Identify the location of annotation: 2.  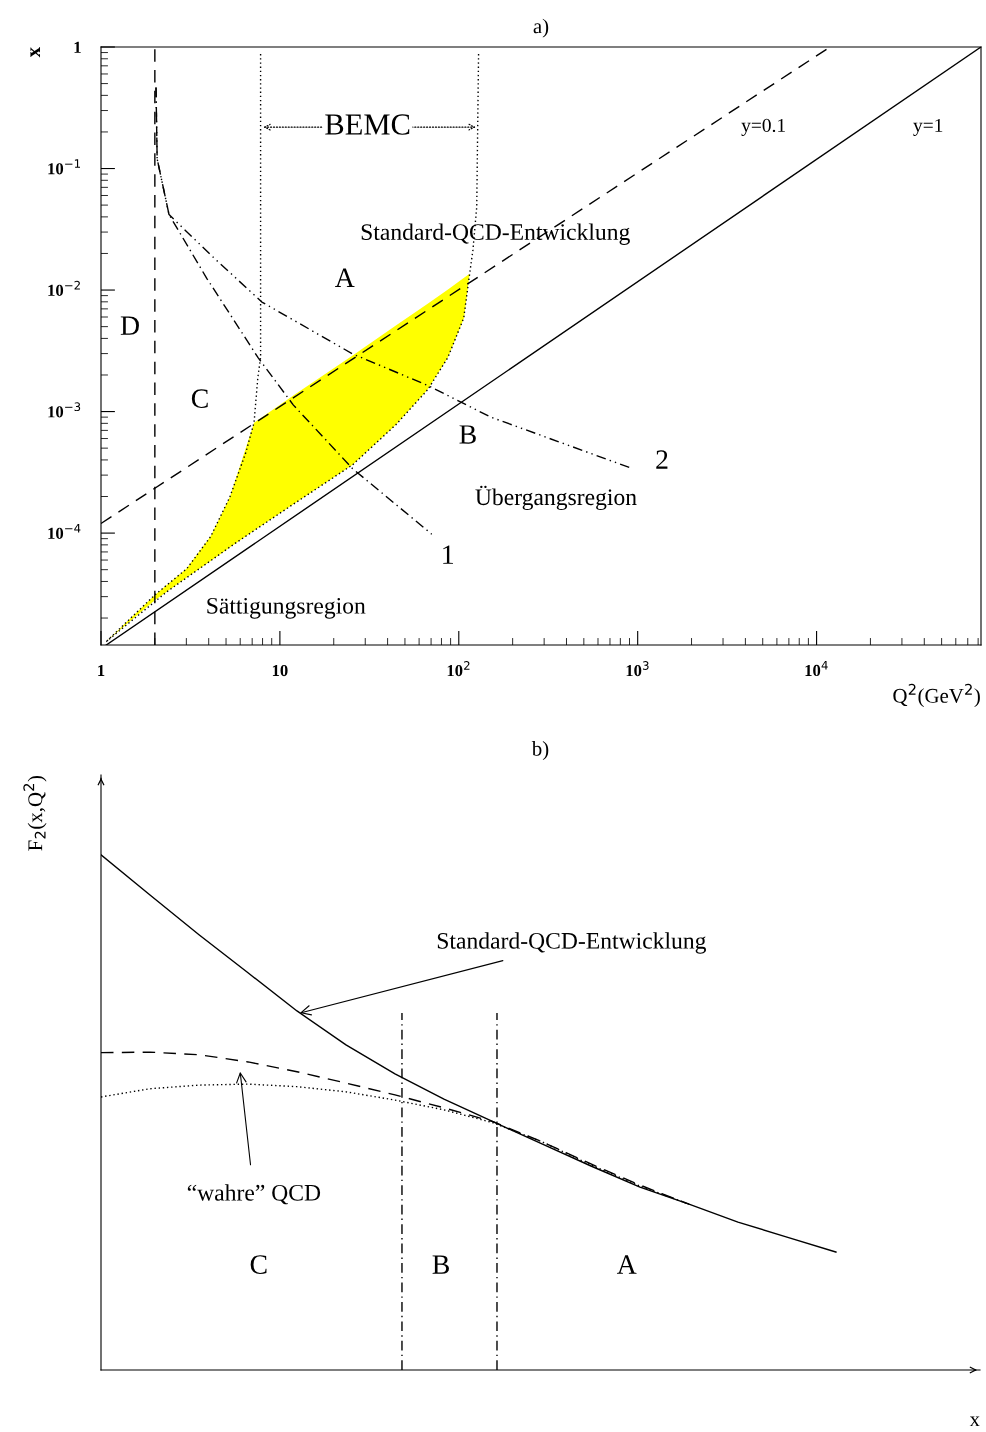
(662, 459).